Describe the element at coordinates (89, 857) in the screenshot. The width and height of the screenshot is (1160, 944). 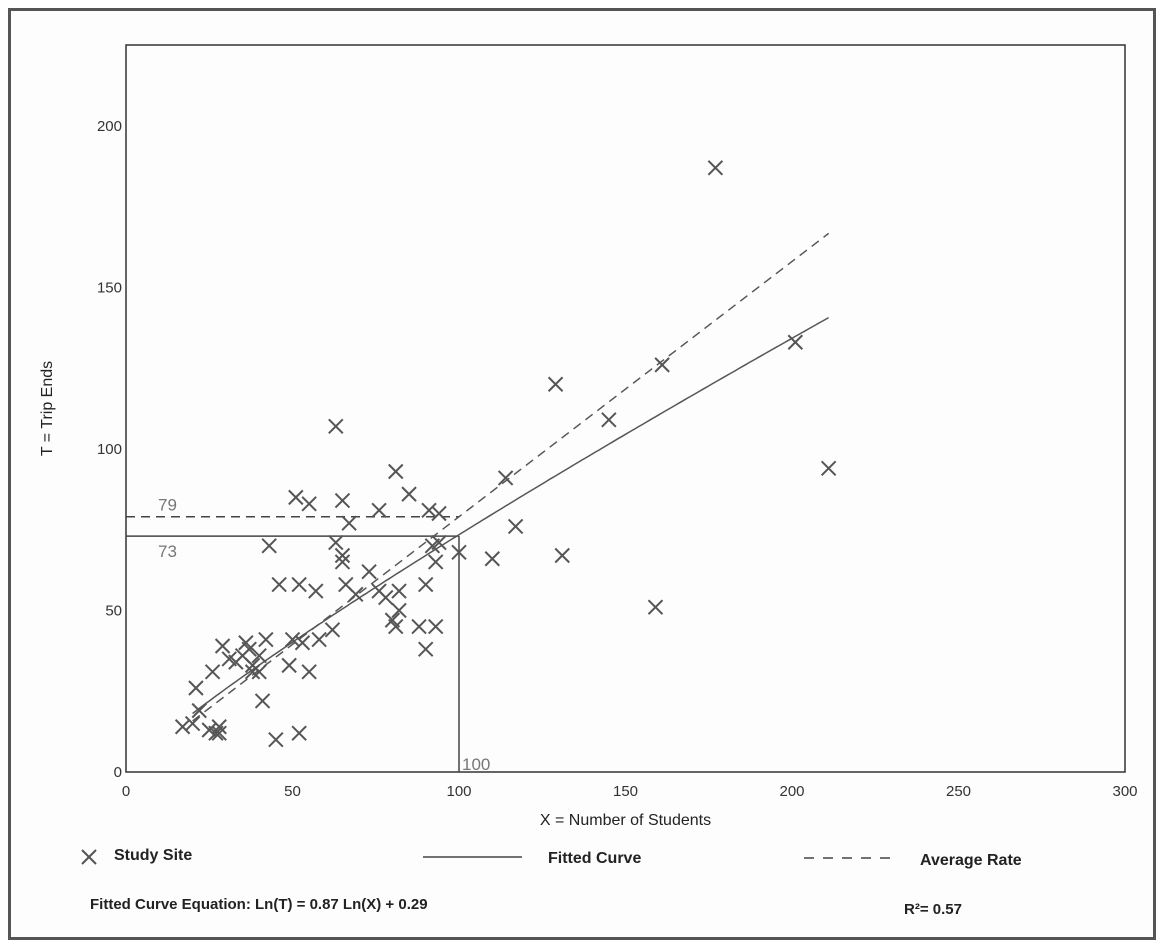
I see `legend-study-site-marker` at that location.